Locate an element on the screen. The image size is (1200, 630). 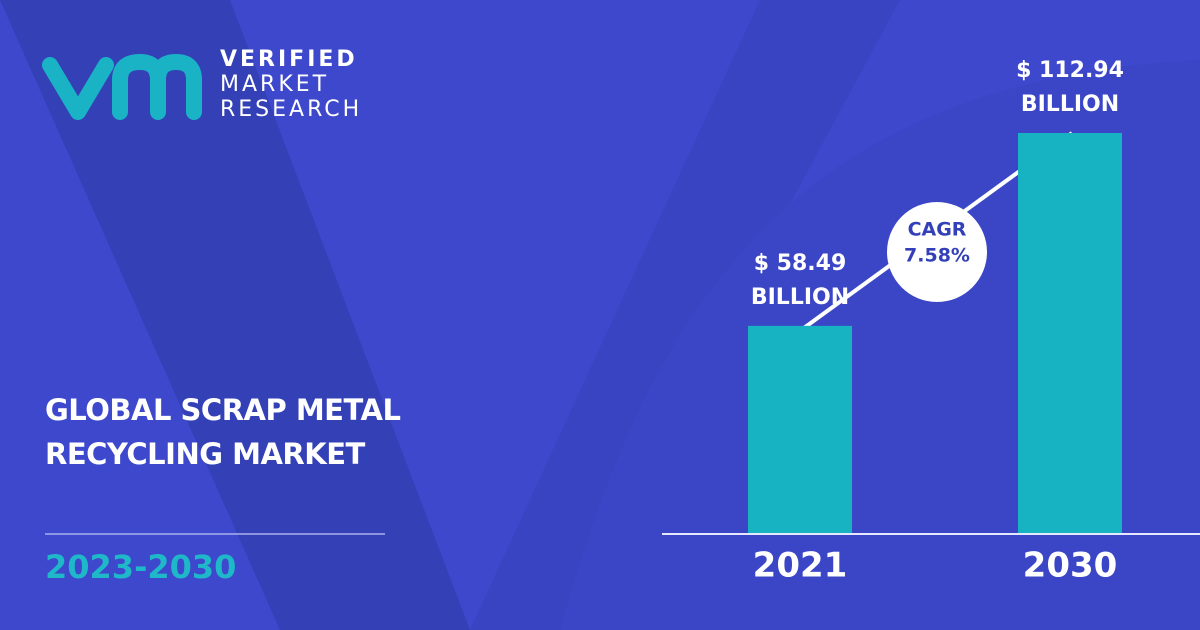
chart-title: GLOBAL SCRAP METAL RECYCLING MARKET is located at coordinates (223, 432).